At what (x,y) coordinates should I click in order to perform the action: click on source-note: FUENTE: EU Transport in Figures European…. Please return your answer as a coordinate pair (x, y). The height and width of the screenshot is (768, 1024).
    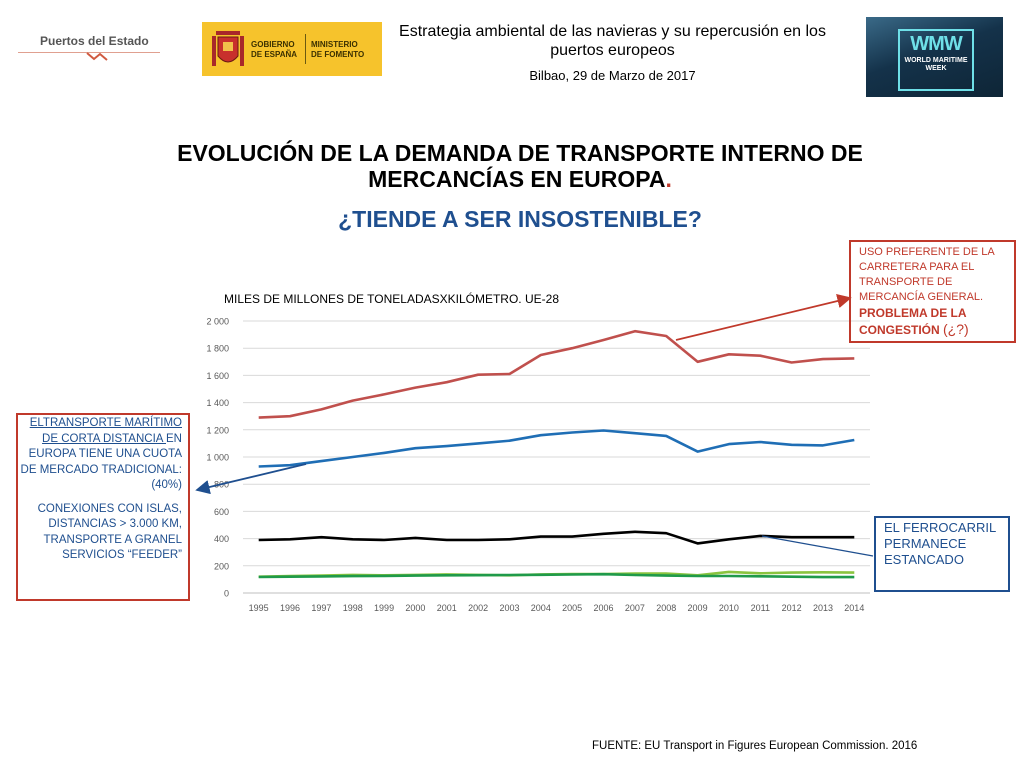
    Looking at the image, I should click on (755, 746).